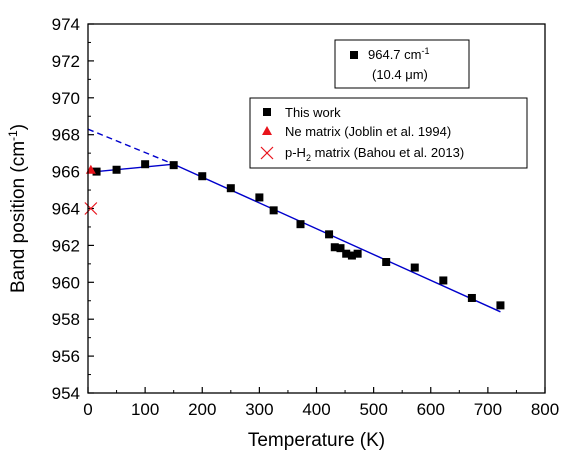 This screenshot has width=564, height=454. What do you see at coordinates (488, 409) in the screenshot?
I see `x-tick-label: 700` at bounding box center [488, 409].